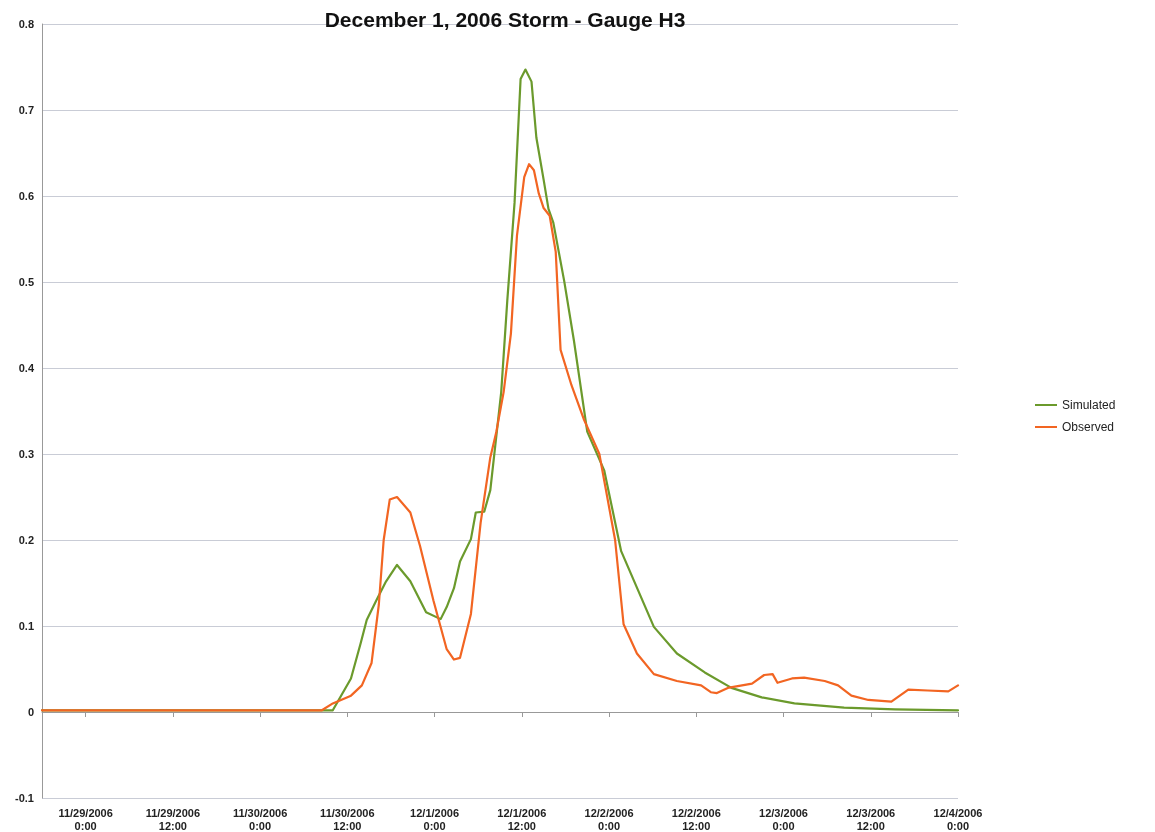 The image size is (1155, 832). I want to click on legend-label: Observed, so click(1088, 427).